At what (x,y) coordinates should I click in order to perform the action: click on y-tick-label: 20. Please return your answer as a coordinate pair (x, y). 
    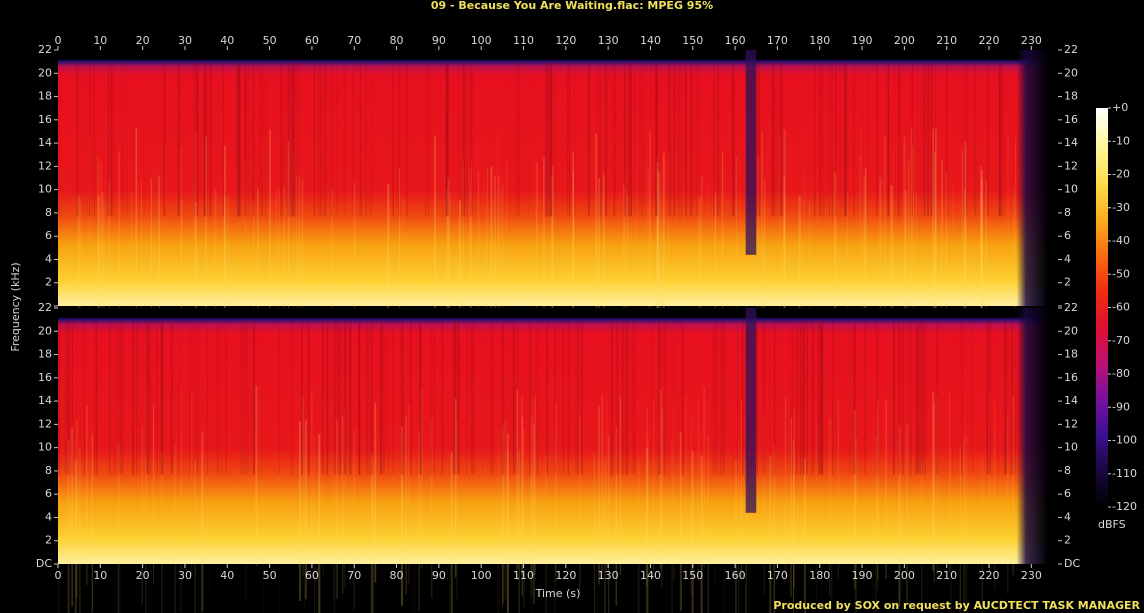
    Looking at the image, I should click on (45, 72).